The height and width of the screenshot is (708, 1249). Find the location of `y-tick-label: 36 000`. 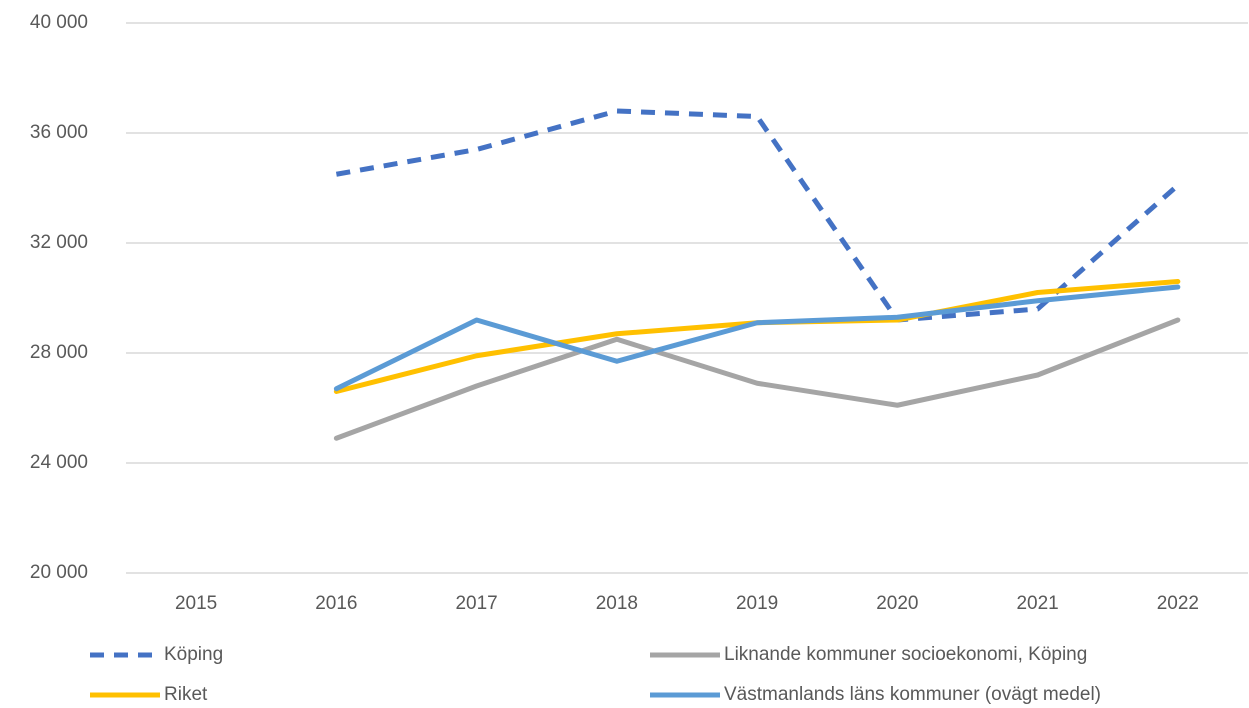

y-tick-label: 36 000 is located at coordinates (59, 132).